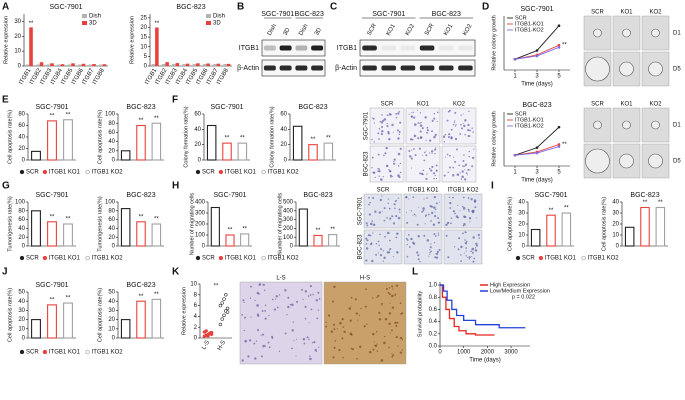 This screenshot has width=685, height=400. I want to click on y-axis-label: Cell apoptosis rate(%), so click(510, 224).